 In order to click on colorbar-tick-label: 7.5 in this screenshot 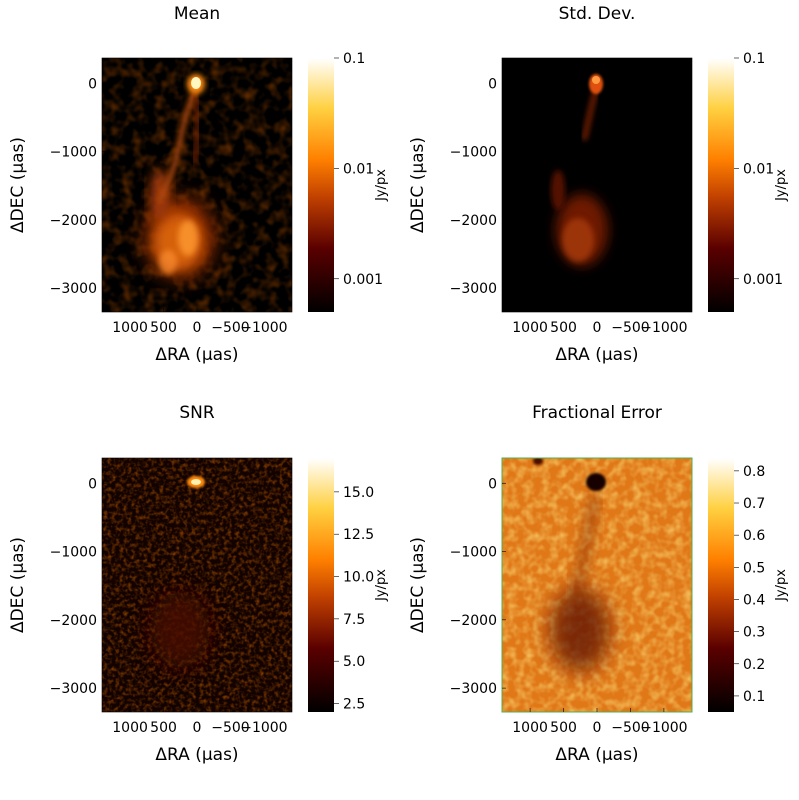, I will do `click(354, 620)`.